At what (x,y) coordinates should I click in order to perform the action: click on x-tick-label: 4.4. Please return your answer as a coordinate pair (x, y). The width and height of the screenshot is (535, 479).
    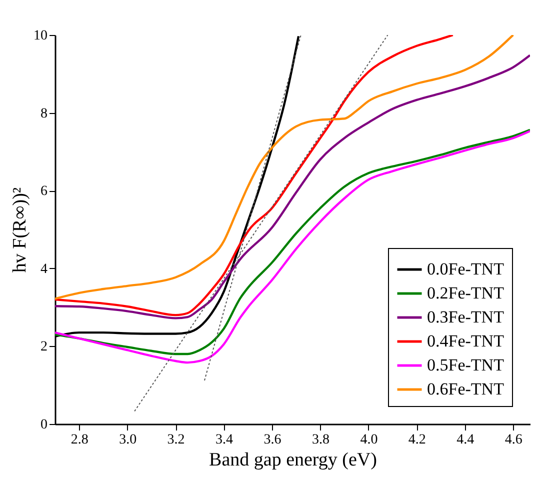
    Looking at the image, I should click on (465, 440).